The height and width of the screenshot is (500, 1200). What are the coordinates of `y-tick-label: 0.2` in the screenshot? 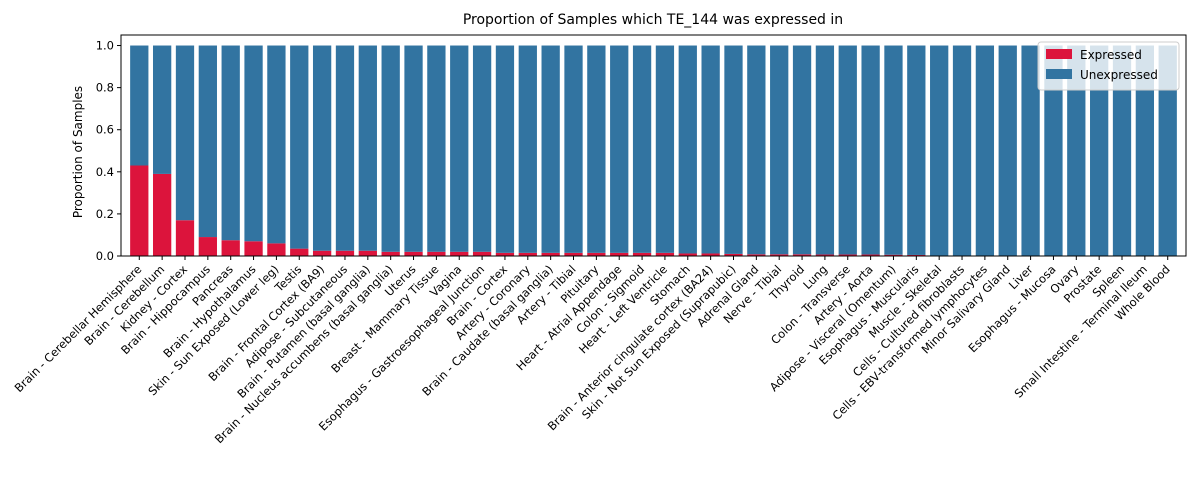 It's located at (105, 214).